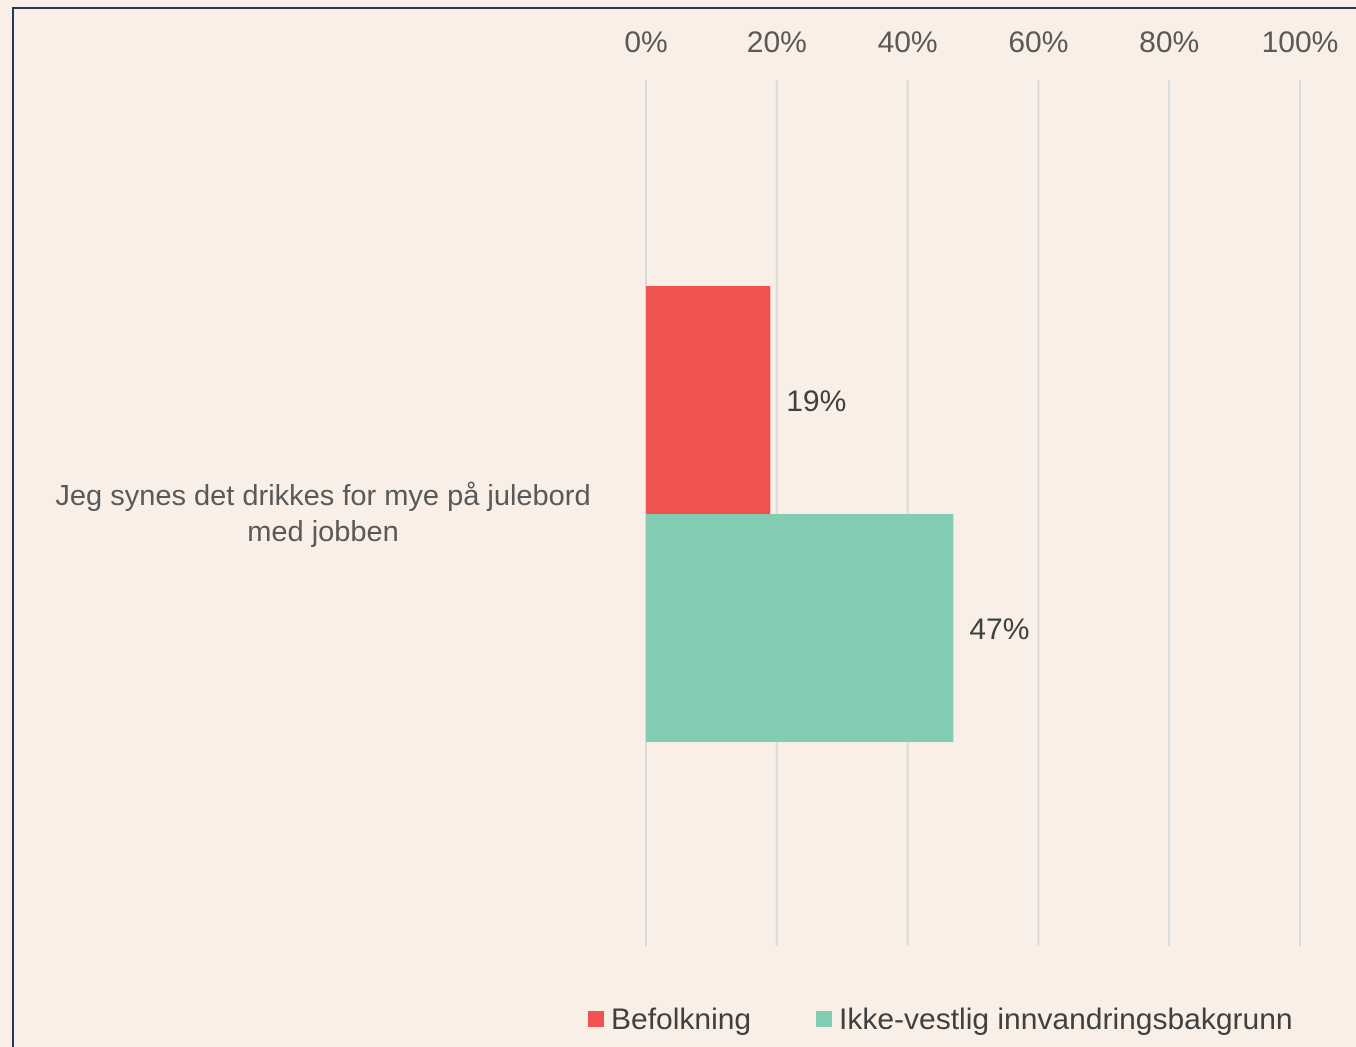 The width and height of the screenshot is (1356, 1047). Describe the element at coordinates (323, 532) in the screenshot. I see `category-label: med jobben` at that location.